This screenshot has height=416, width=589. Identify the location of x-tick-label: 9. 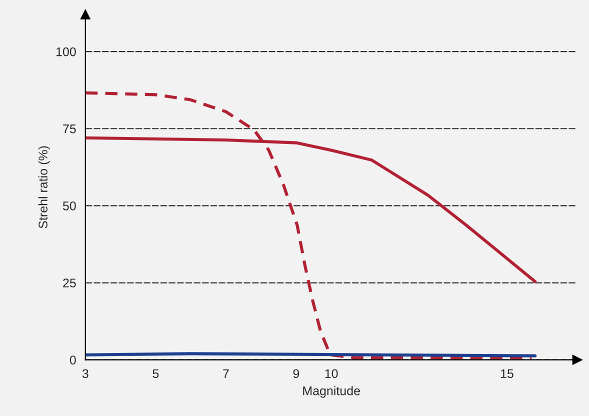
(296, 373).